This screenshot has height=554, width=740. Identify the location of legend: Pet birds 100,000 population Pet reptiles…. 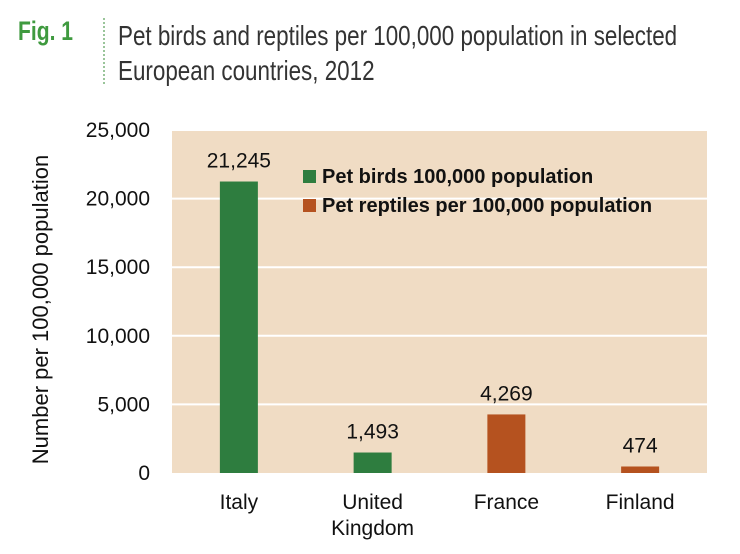
(477, 191).